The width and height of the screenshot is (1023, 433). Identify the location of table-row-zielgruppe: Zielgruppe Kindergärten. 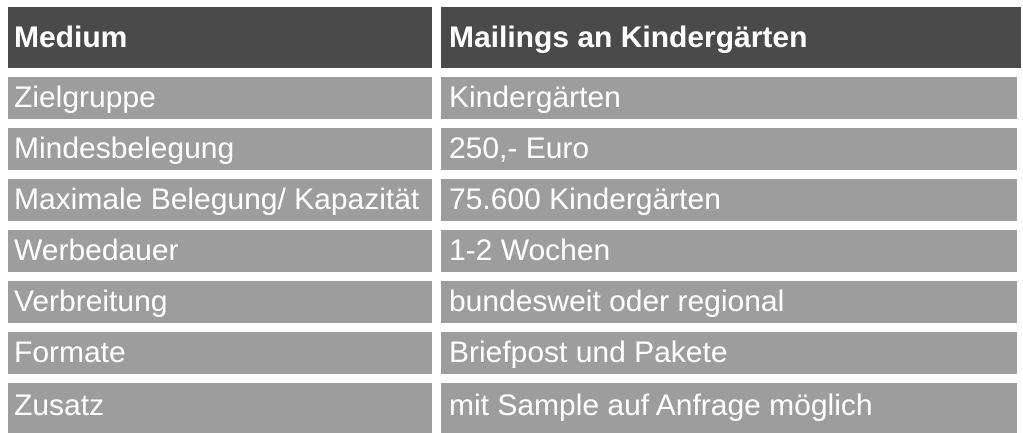
(515, 98).